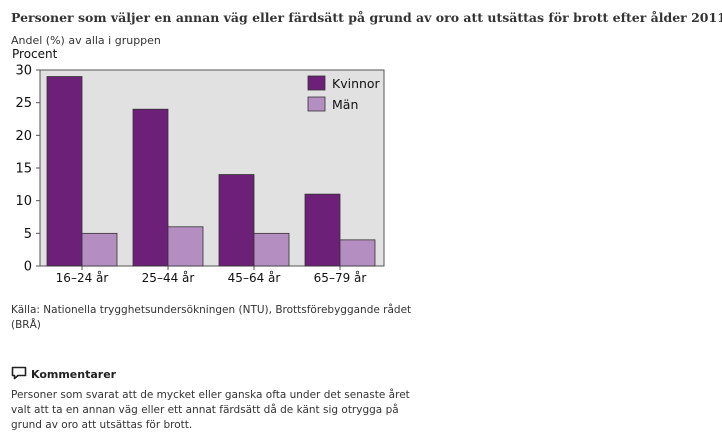  What do you see at coordinates (345, 104) in the screenshot?
I see `legend-label: Män` at bounding box center [345, 104].